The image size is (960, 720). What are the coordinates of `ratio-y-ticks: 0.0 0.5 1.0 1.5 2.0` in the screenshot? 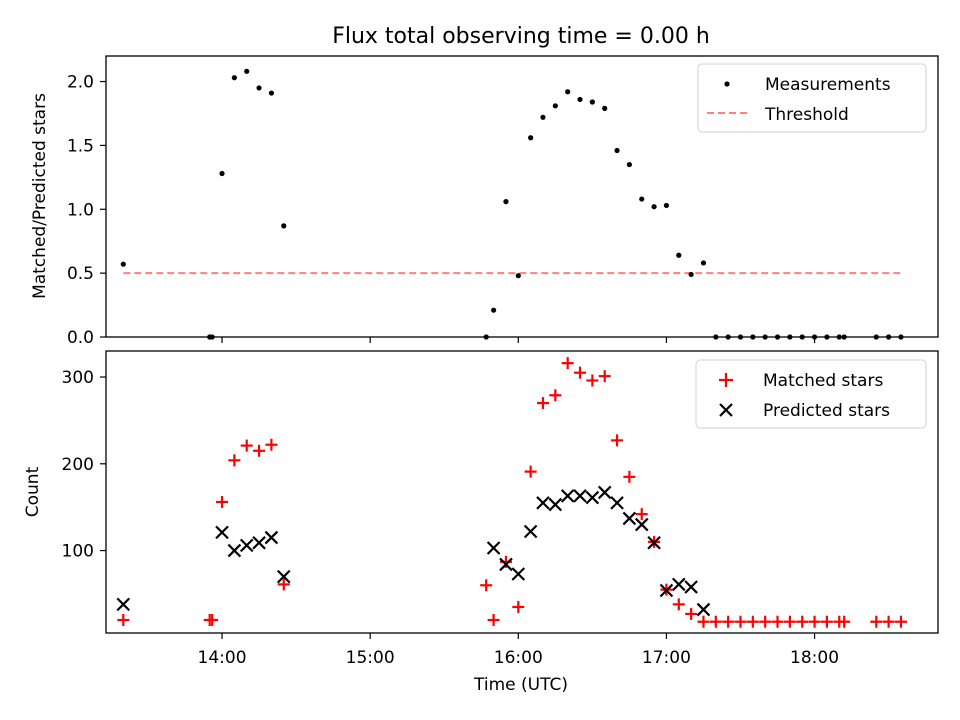 It's located at (86, 210).